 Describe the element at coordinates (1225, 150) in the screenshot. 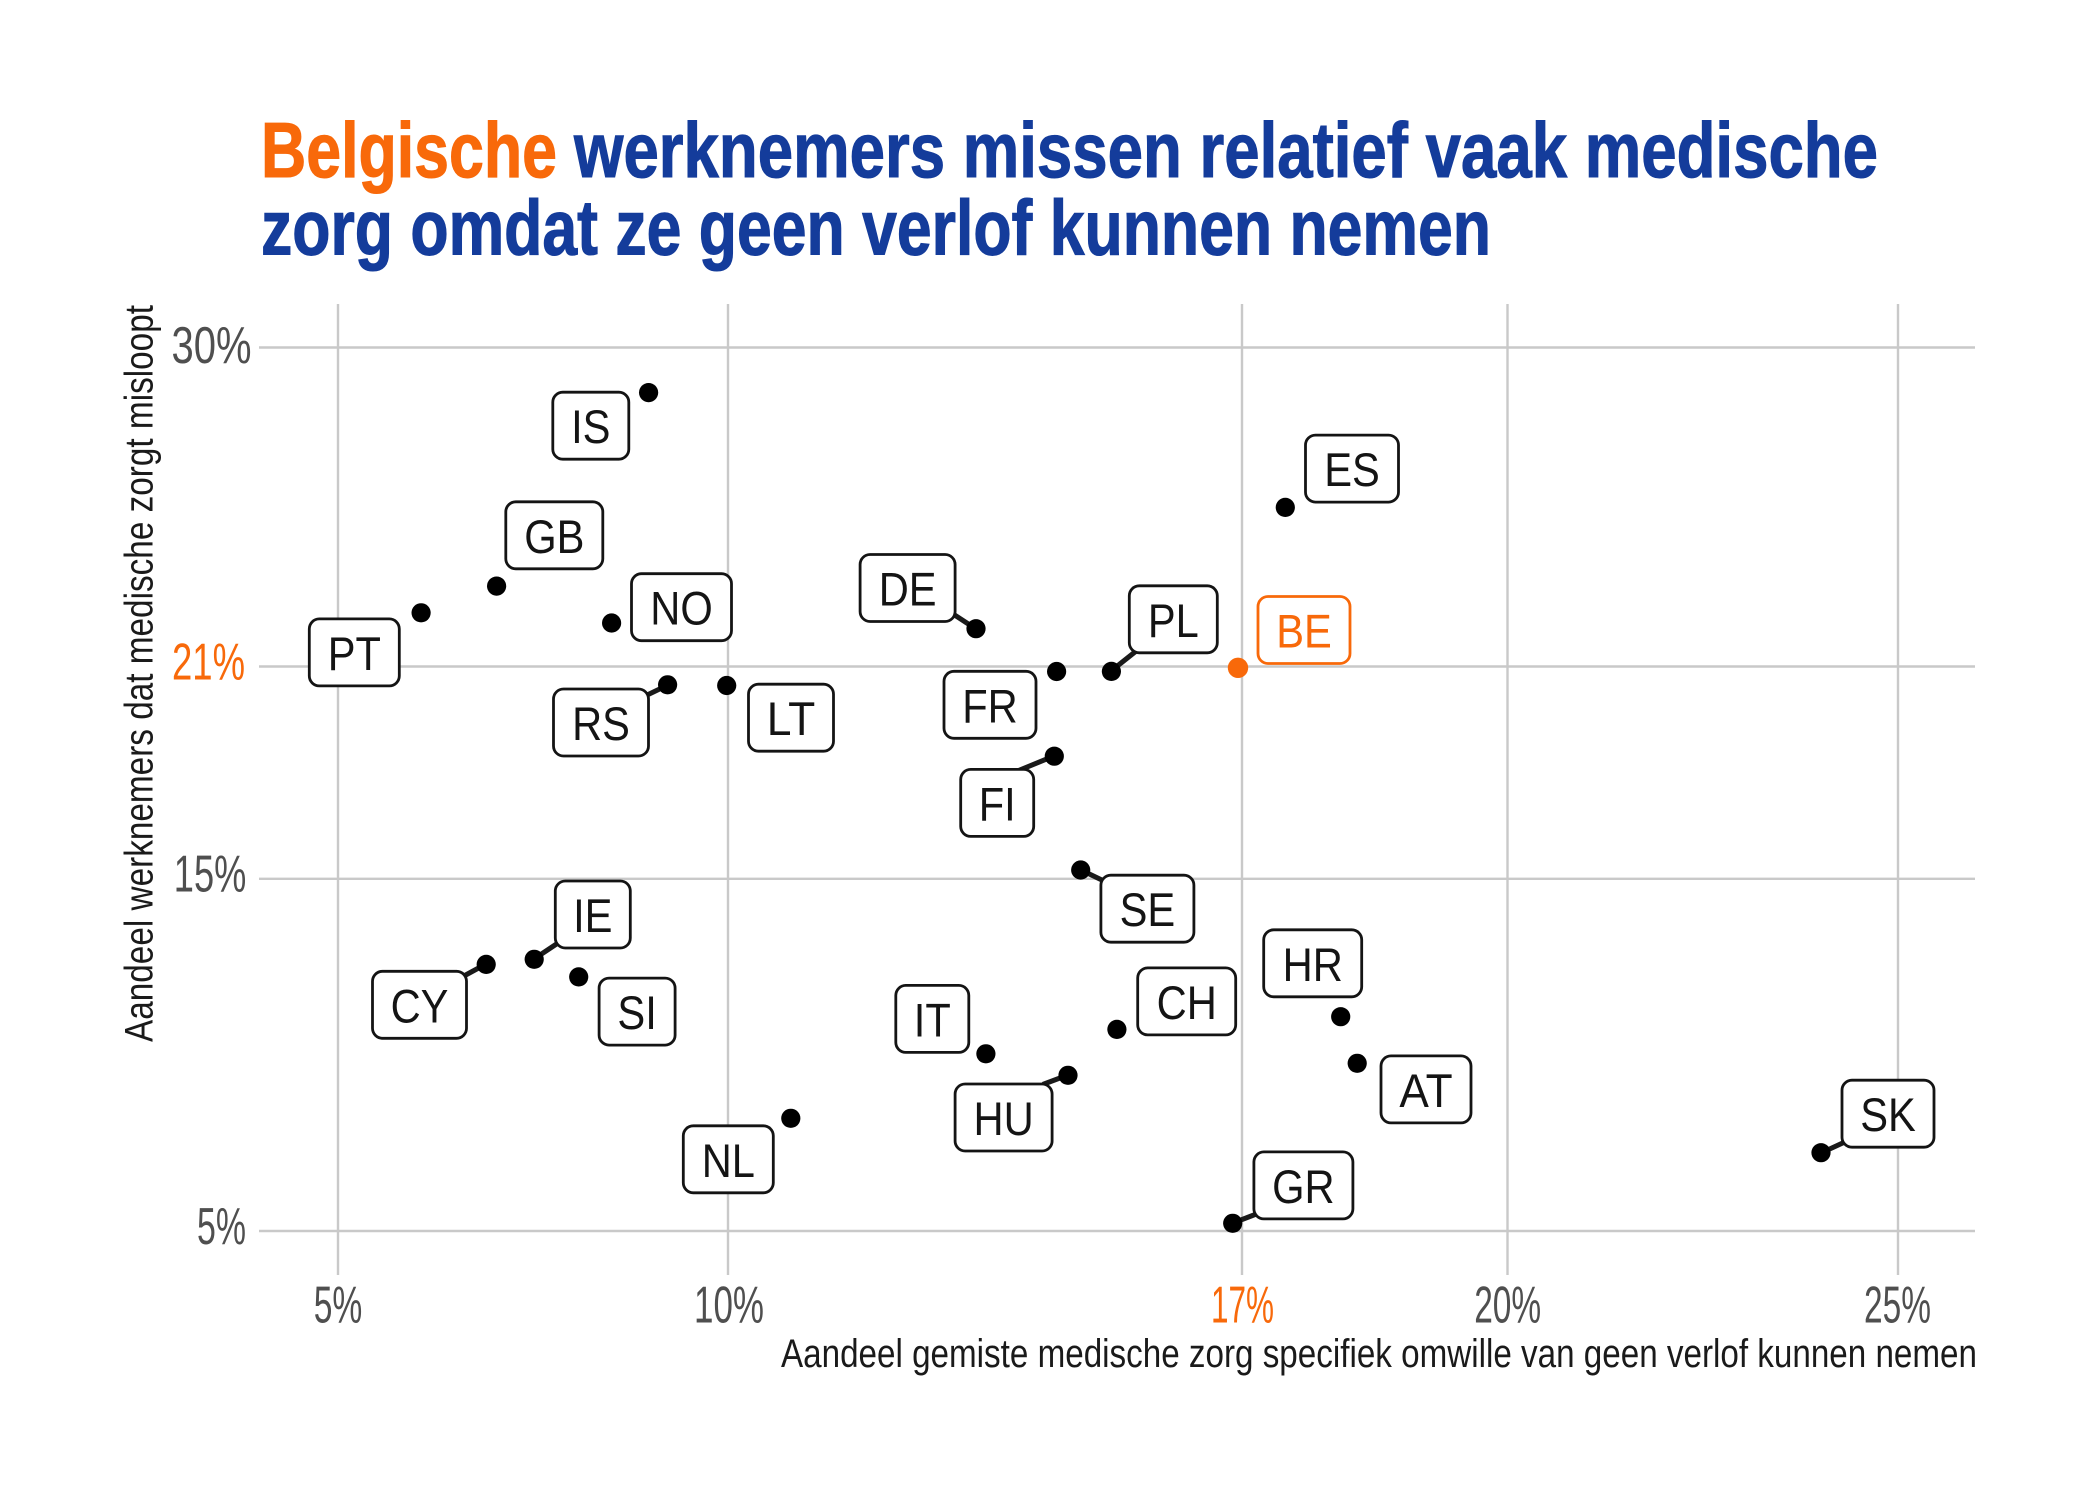

I see `svg-text:werknemers missen relatief vaa: werknemers missen relatief vaak medische` at that location.